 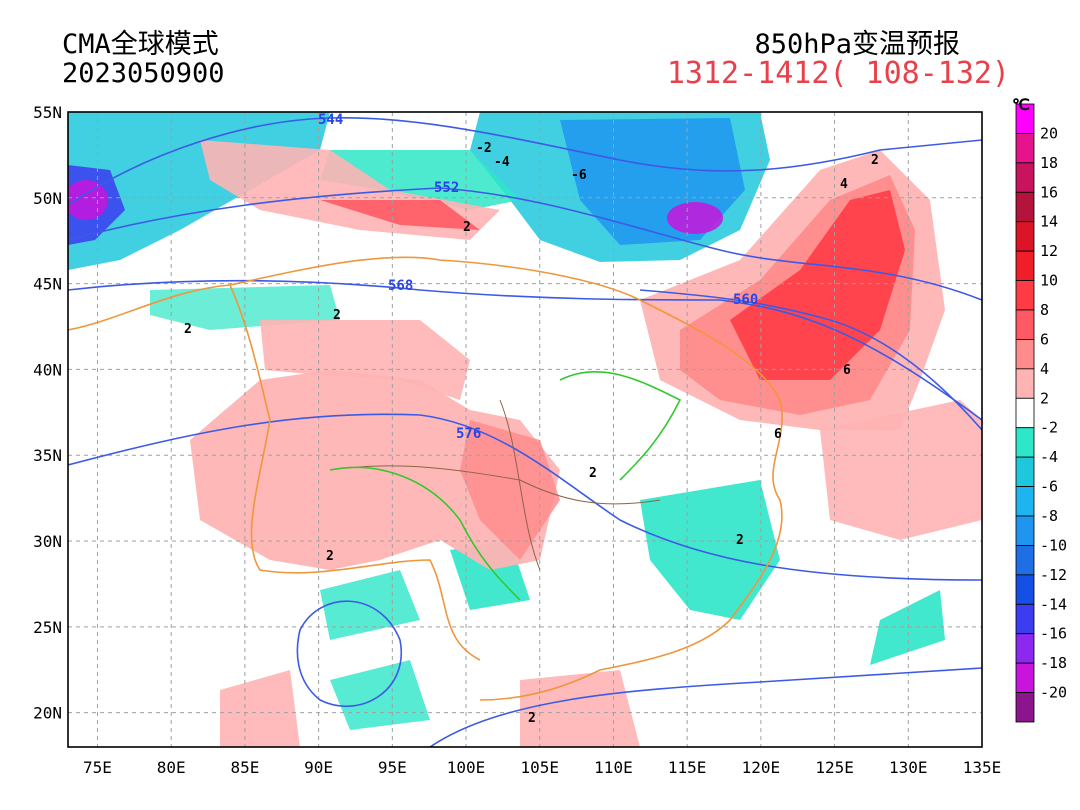 What do you see at coordinates (1049, 251) in the screenshot?
I see `colorbar-label: 12` at bounding box center [1049, 251].